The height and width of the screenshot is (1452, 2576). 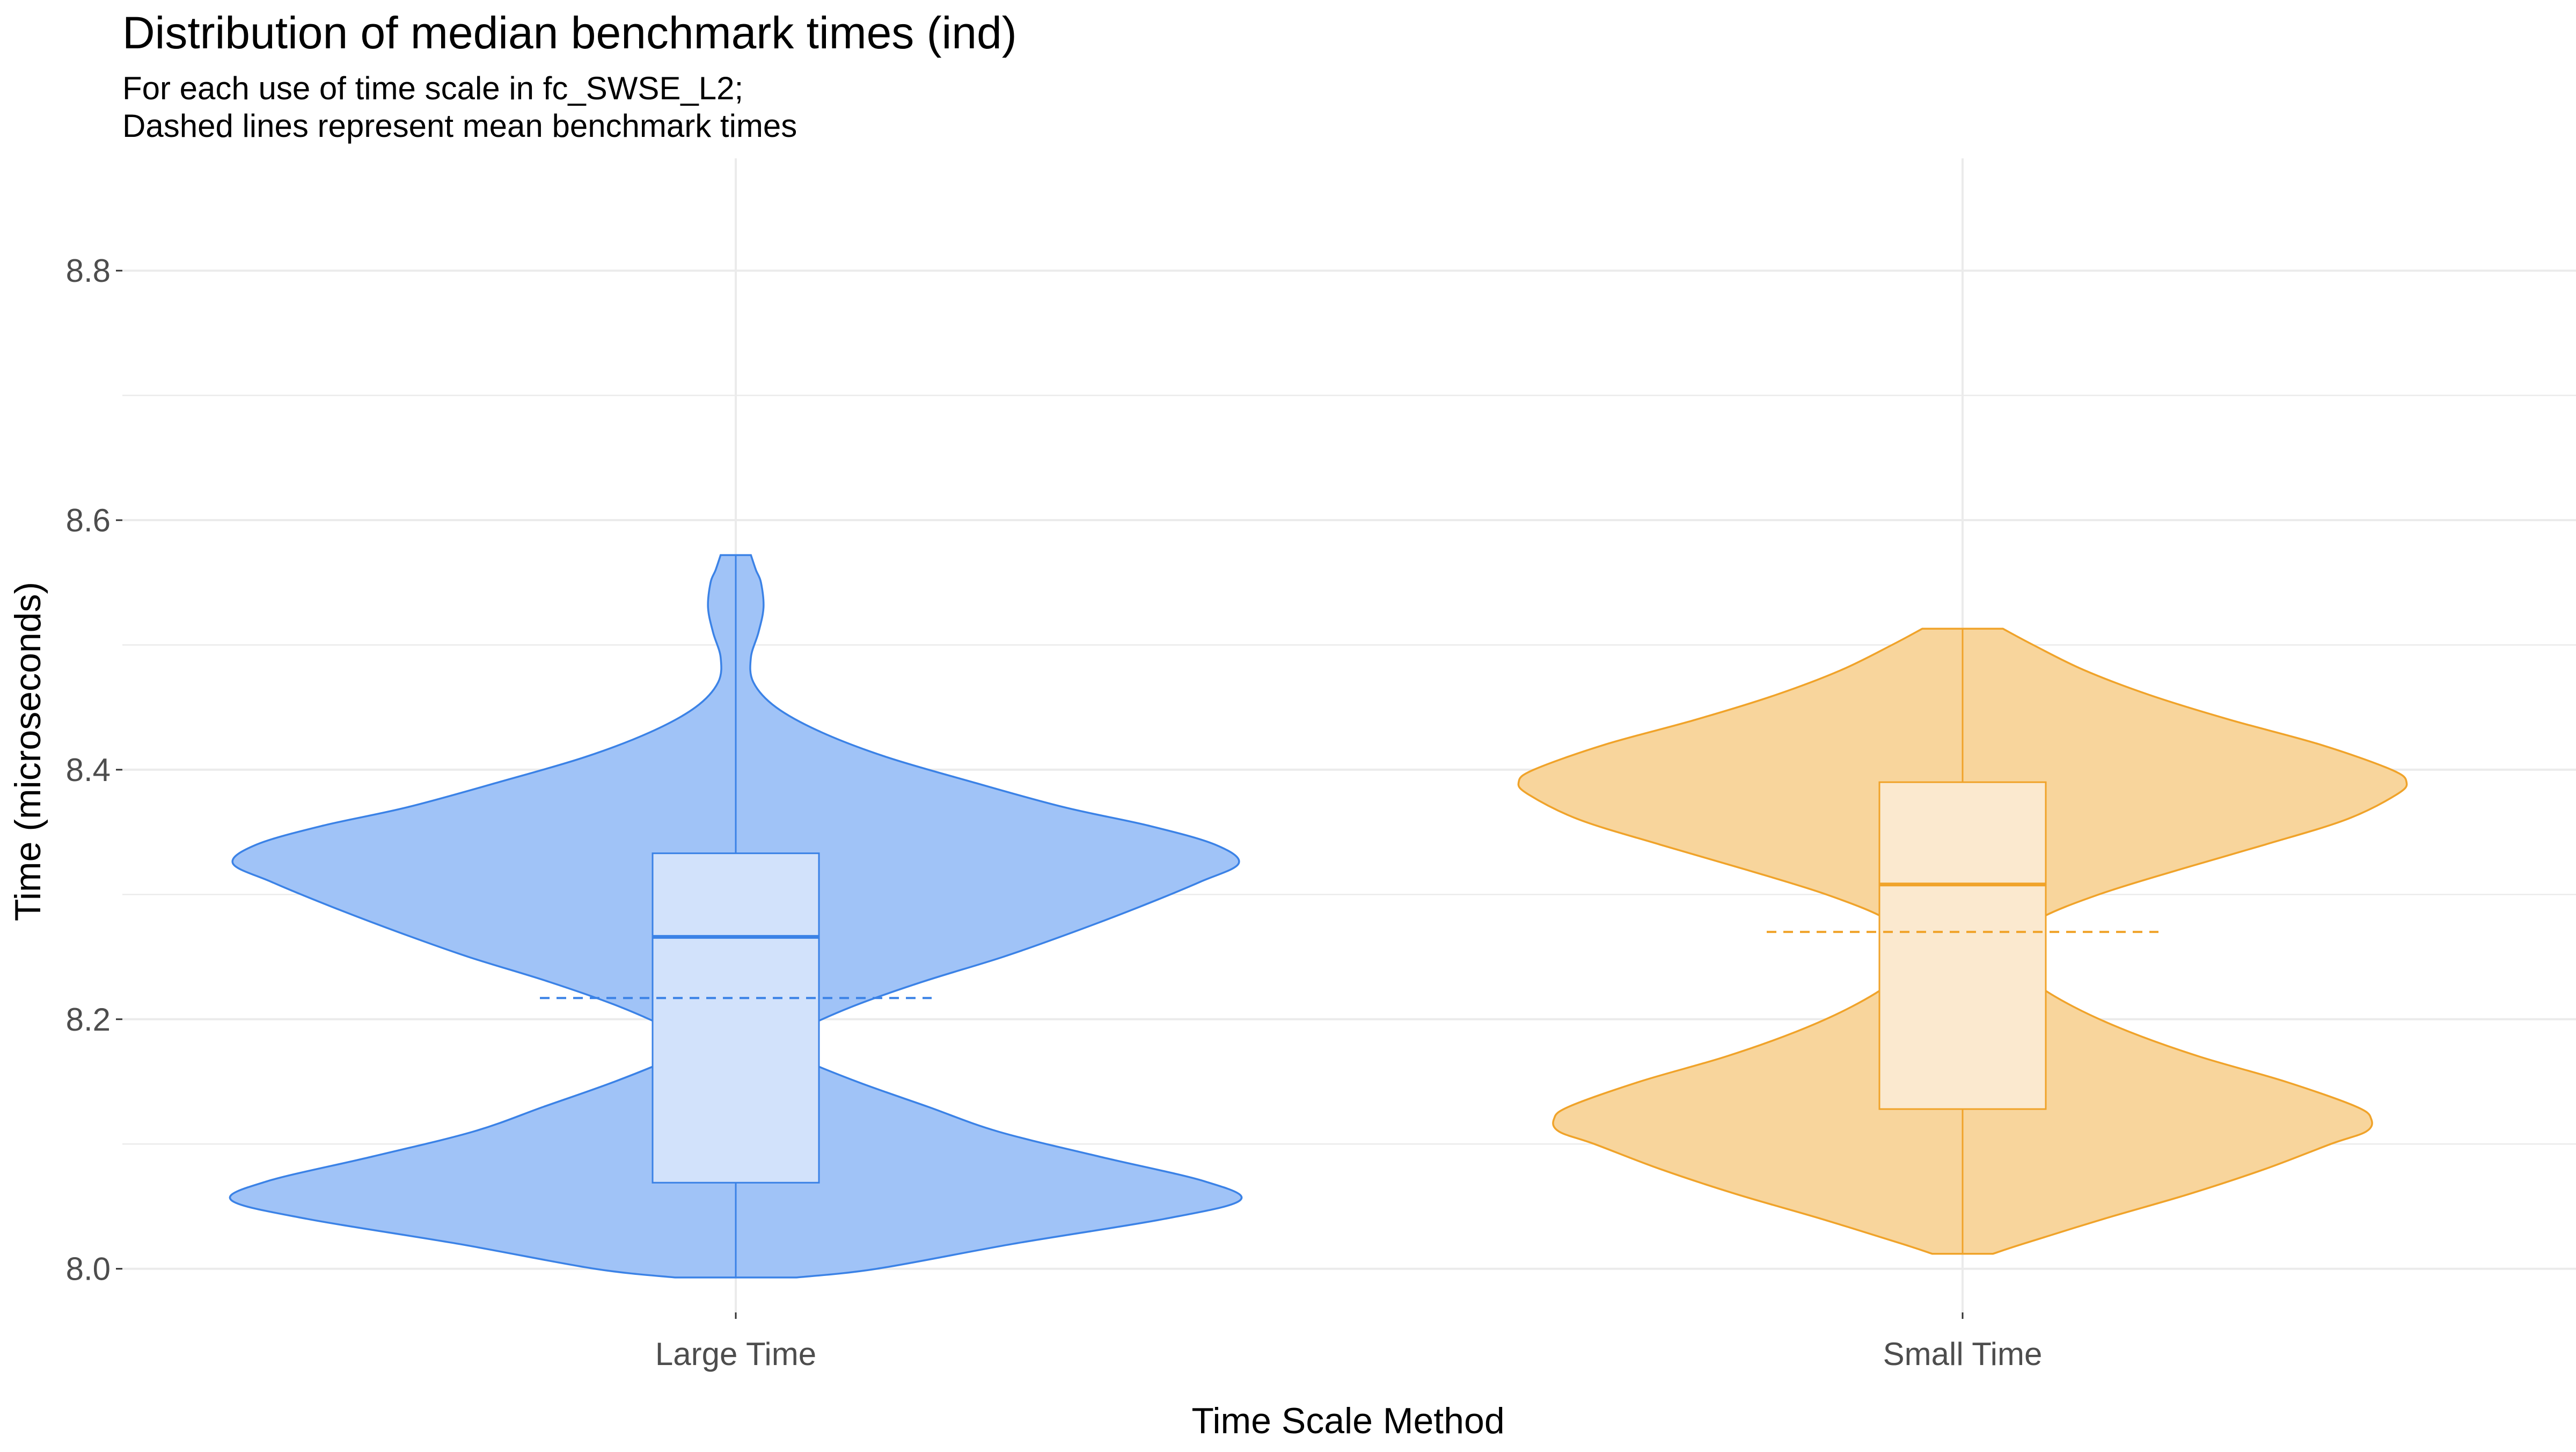 I want to click on x-tick-label: Small Time, so click(x=1963, y=1354).